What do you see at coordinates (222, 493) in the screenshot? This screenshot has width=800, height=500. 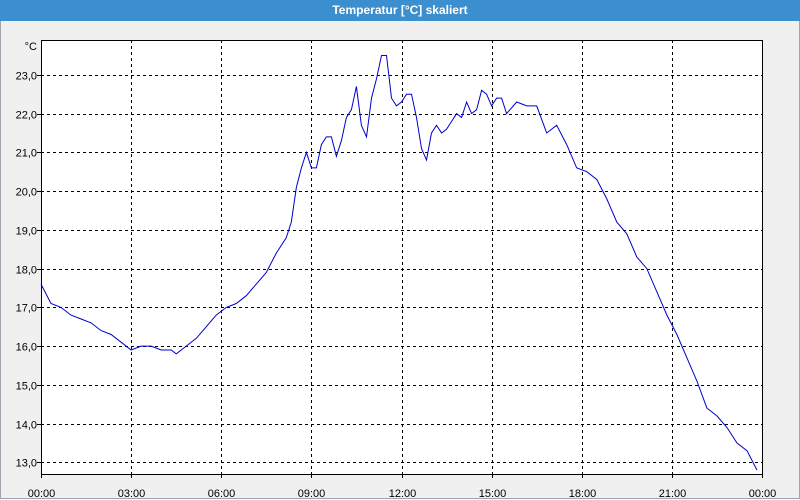 I see `x-tick-time-label: 06:00` at bounding box center [222, 493].